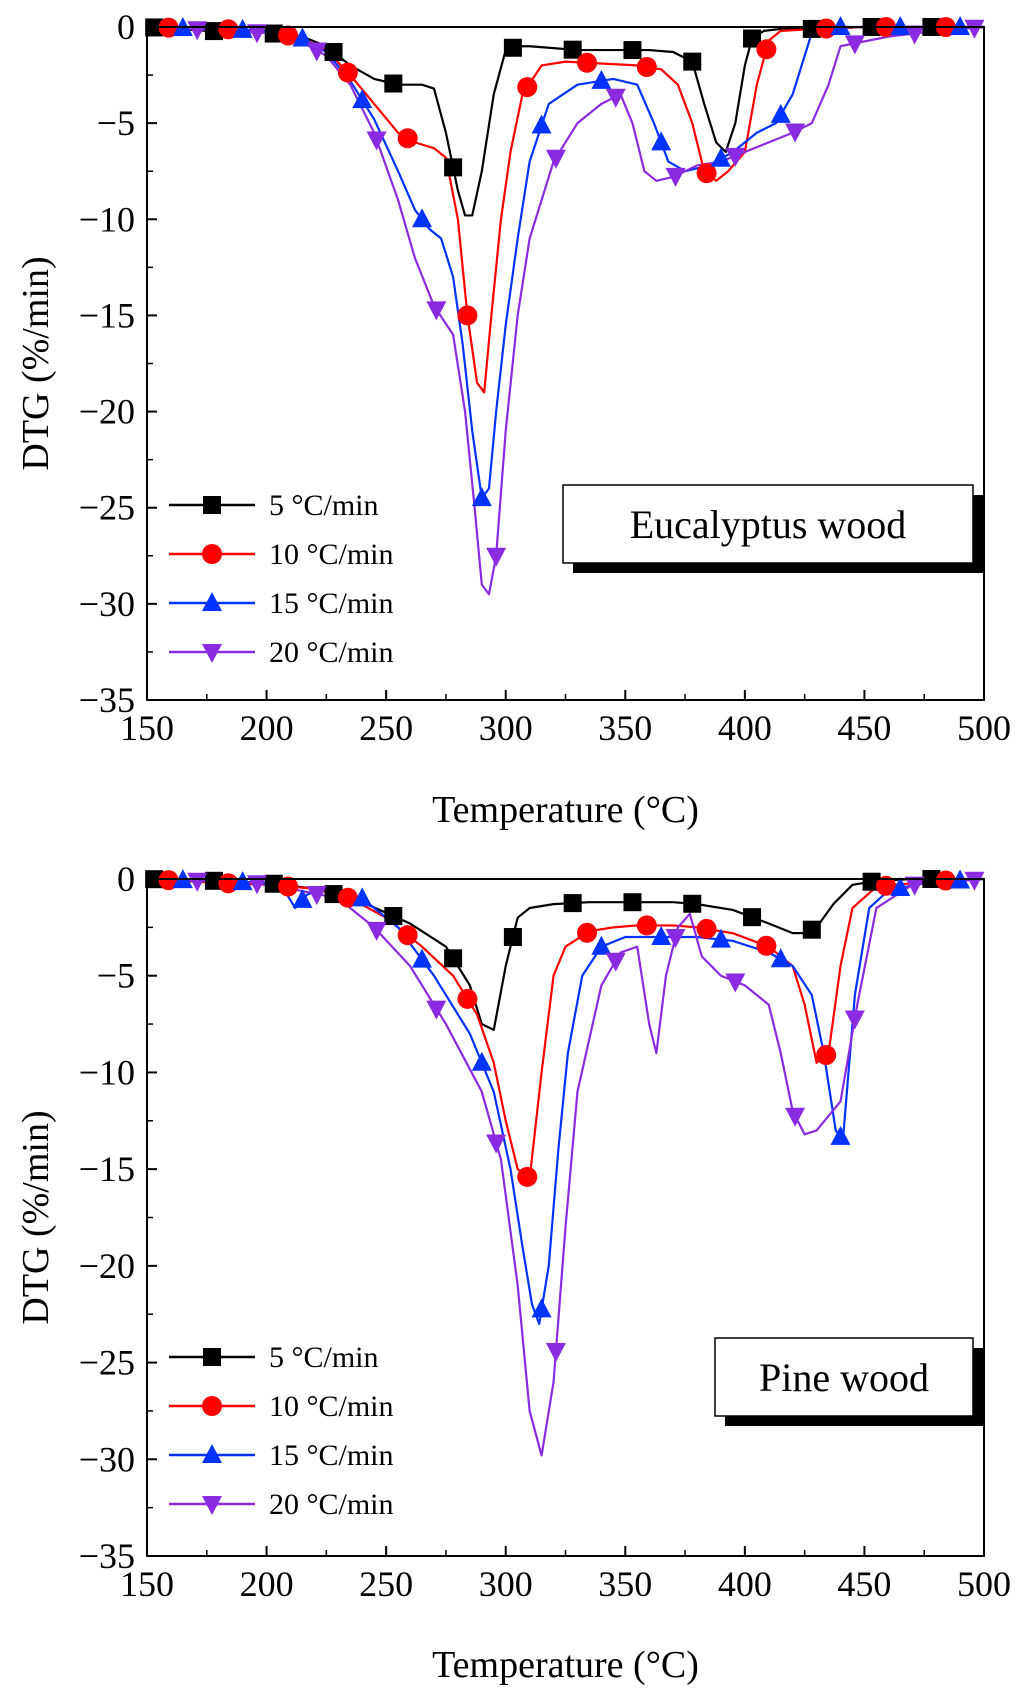 This screenshot has height=1703, width=1027. I want to click on y-tick-label: −5, so click(116, 123).